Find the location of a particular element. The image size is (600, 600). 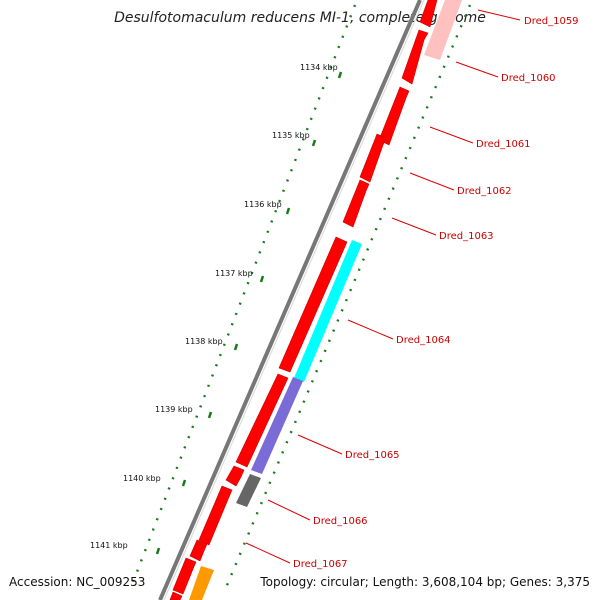

kbp-label-1139: 1139 kbp is located at coordinates (174, 409).